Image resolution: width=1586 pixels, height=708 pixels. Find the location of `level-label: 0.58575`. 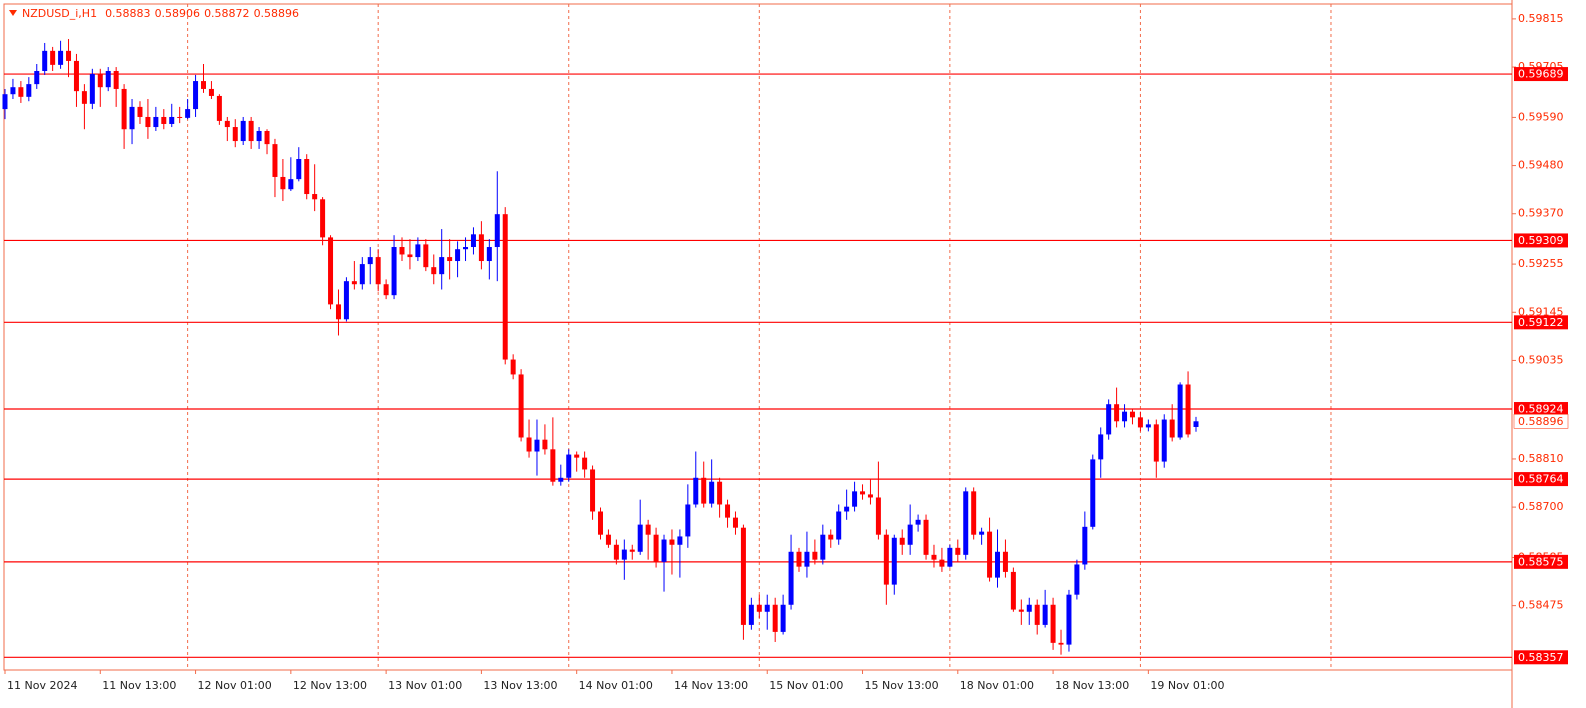

level-label: 0.58575 is located at coordinates (1541, 561).